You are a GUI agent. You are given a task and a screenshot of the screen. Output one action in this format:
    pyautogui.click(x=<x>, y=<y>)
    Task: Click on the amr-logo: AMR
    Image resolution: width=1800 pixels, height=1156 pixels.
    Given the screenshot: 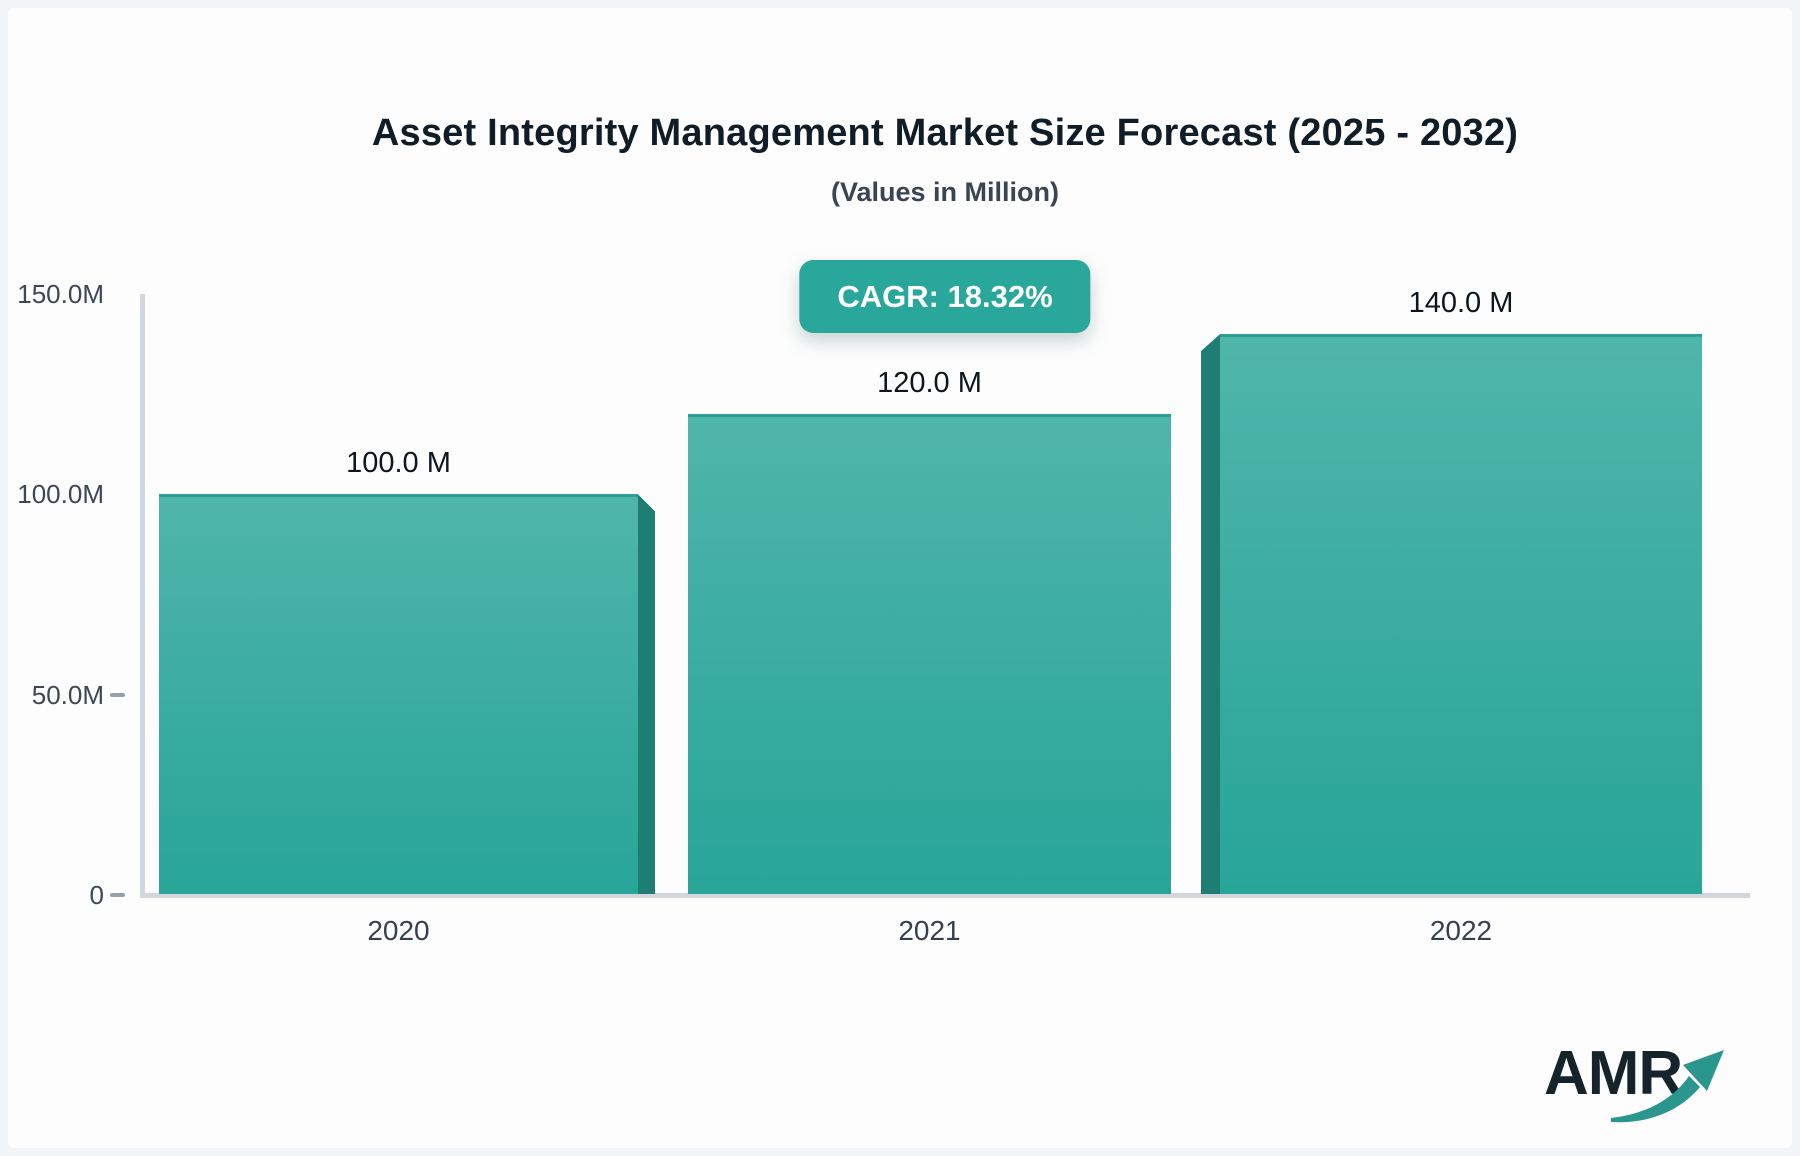 What is the action you would take?
    pyautogui.click(x=1643, y=1085)
    